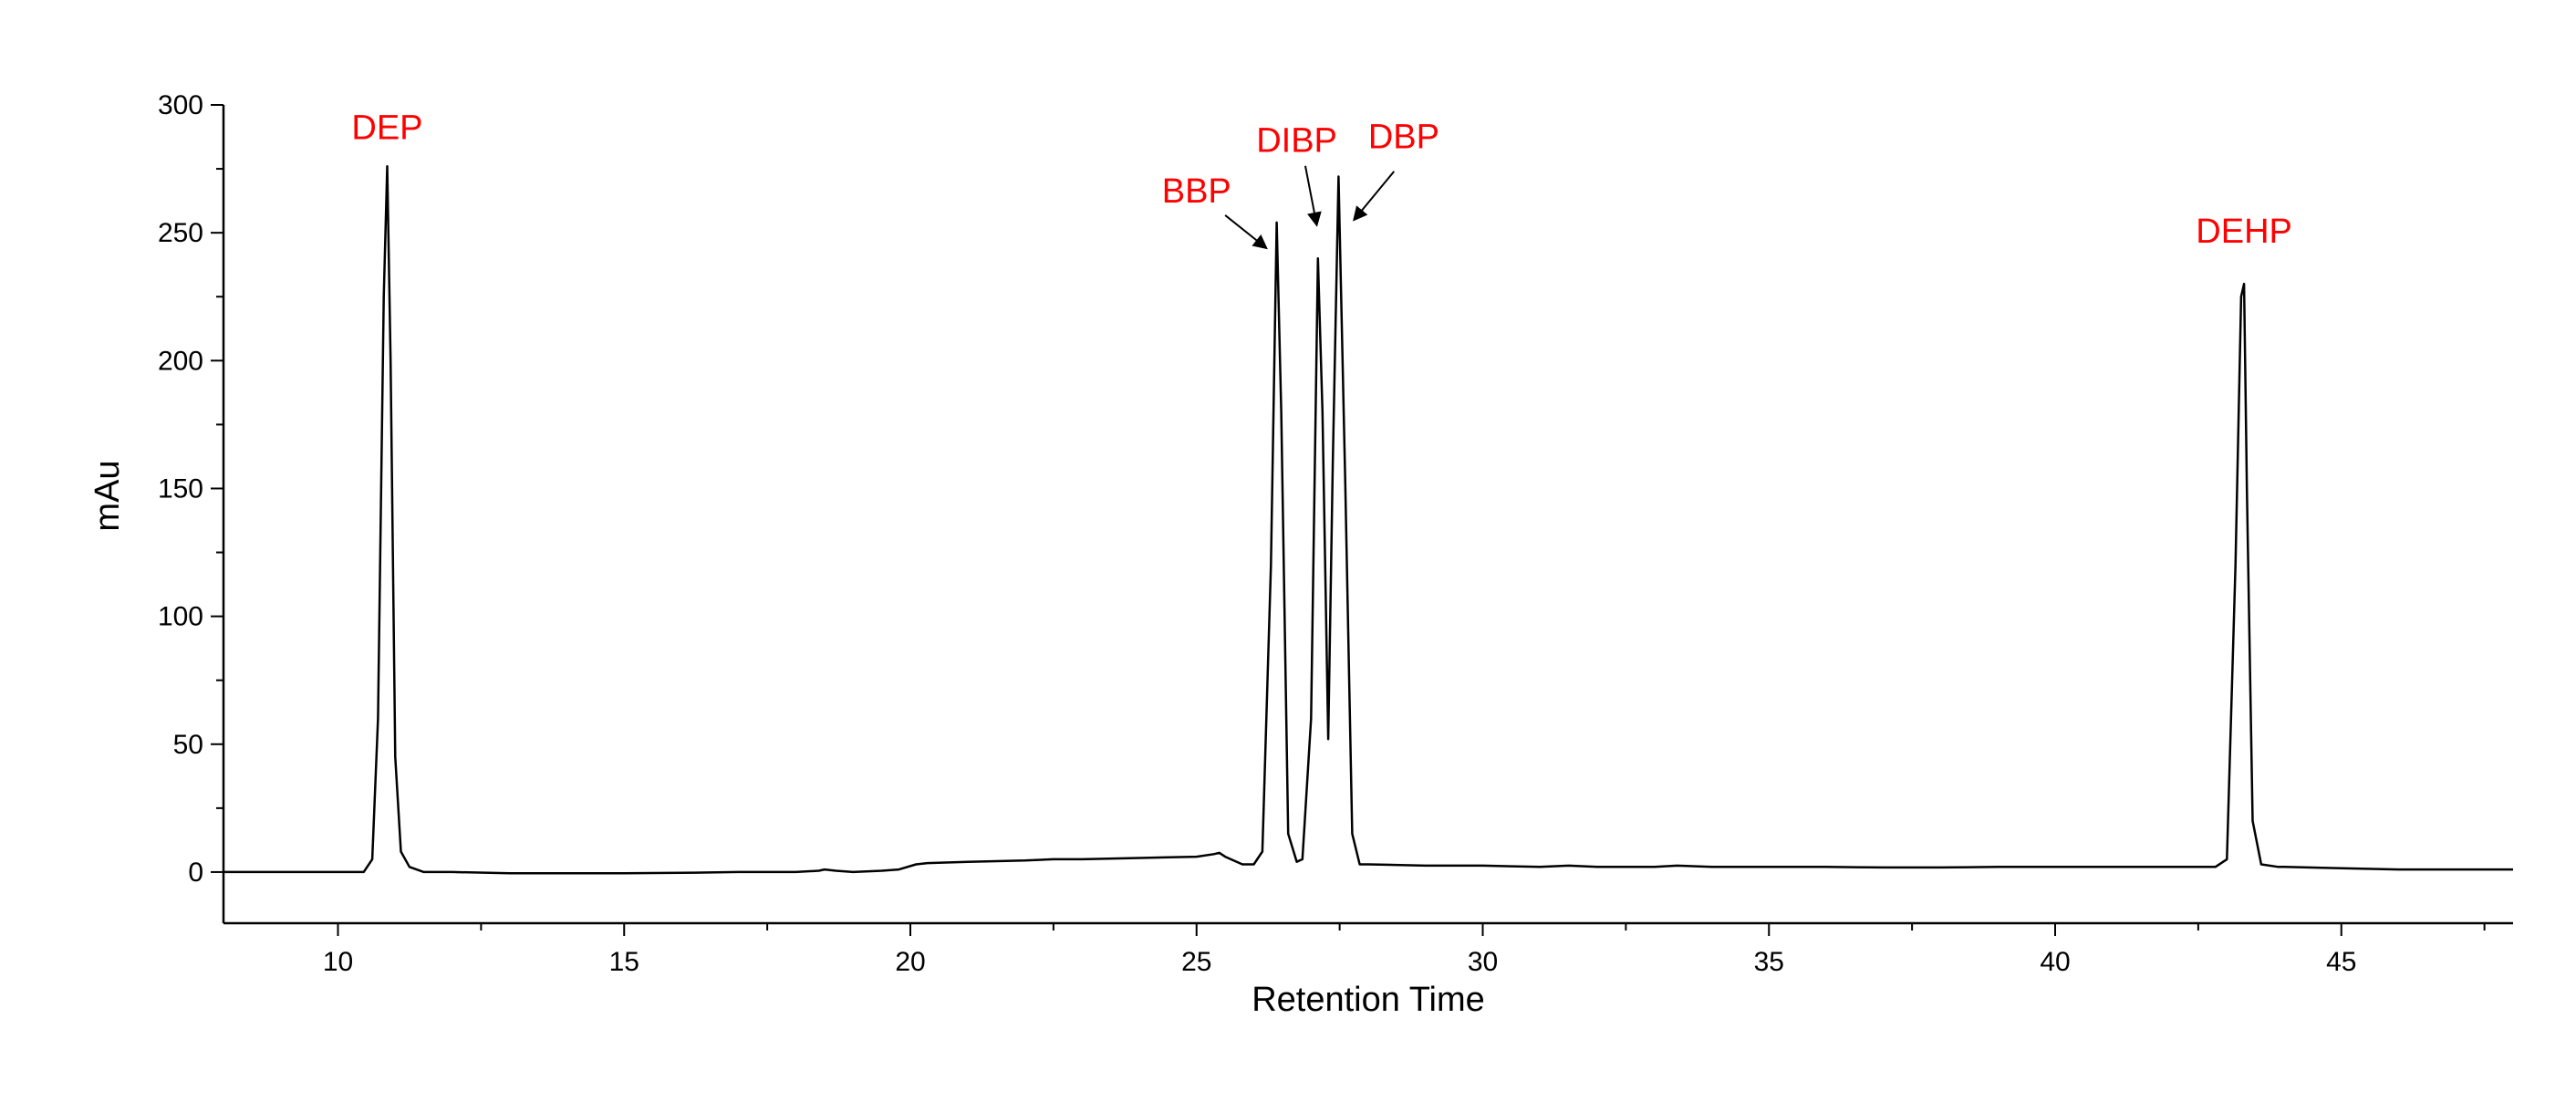 The width and height of the screenshot is (2576, 1102). What do you see at coordinates (180, 105) in the screenshot?
I see `y-tick-label: 300` at bounding box center [180, 105].